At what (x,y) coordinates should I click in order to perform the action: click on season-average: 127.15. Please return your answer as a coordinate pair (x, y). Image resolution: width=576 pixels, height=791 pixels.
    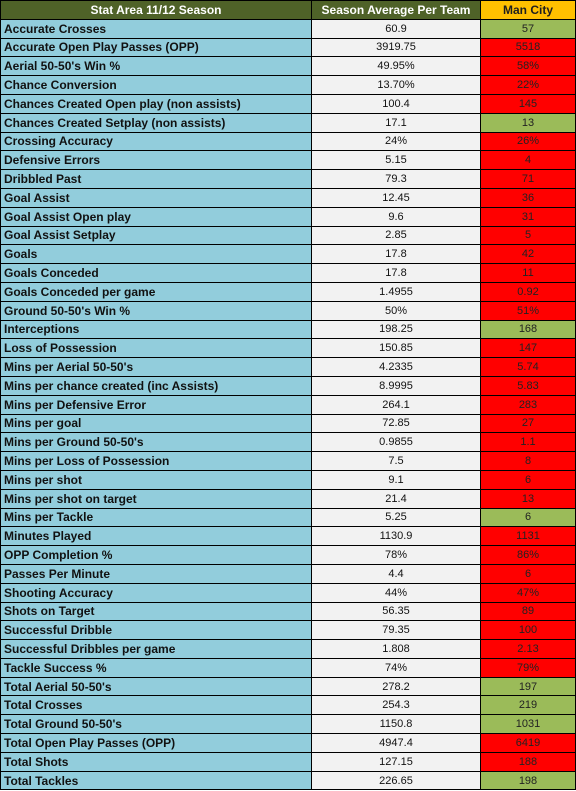
    Looking at the image, I should click on (396, 761).